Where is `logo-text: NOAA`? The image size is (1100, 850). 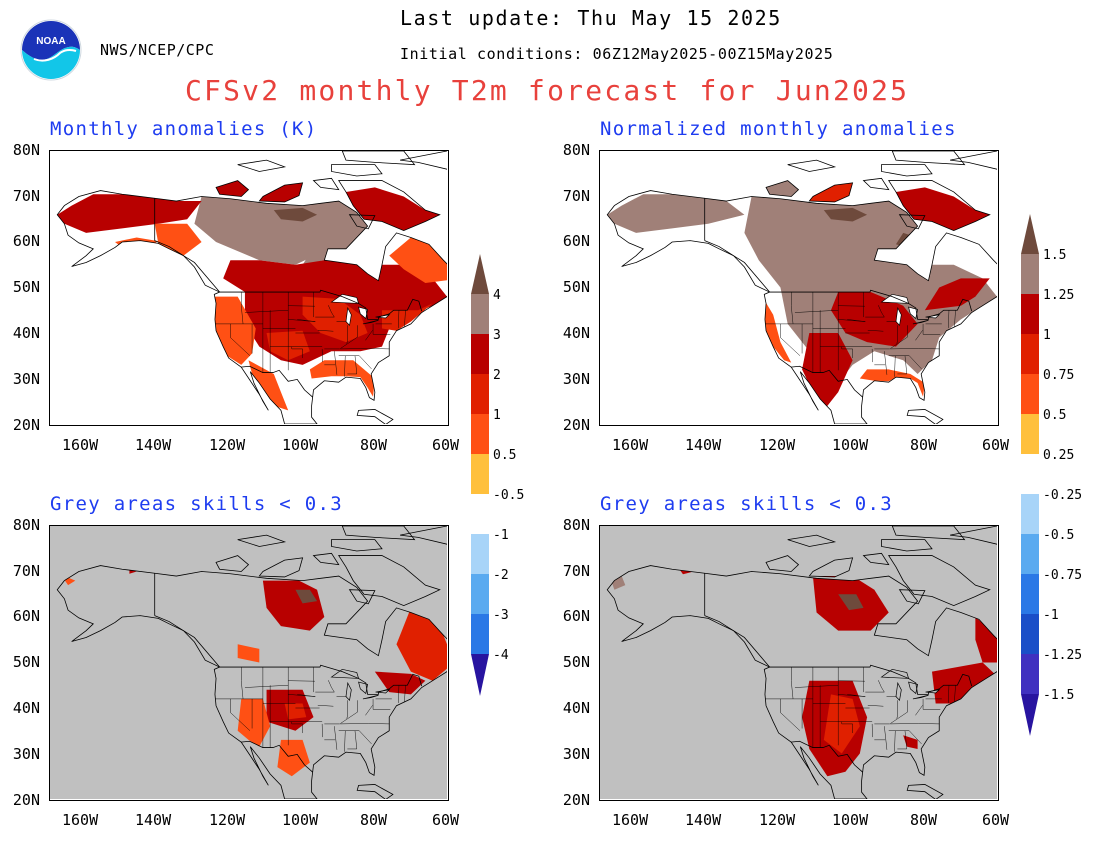 logo-text: NOAA is located at coordinates (50, 41).